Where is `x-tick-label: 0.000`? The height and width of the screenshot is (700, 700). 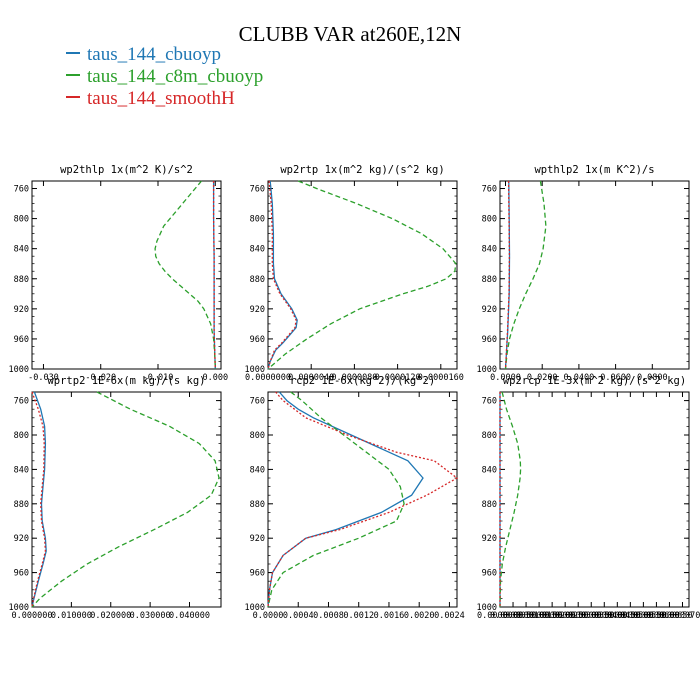 x-tick-label: 0.000 is located at coordinates (215, 378).